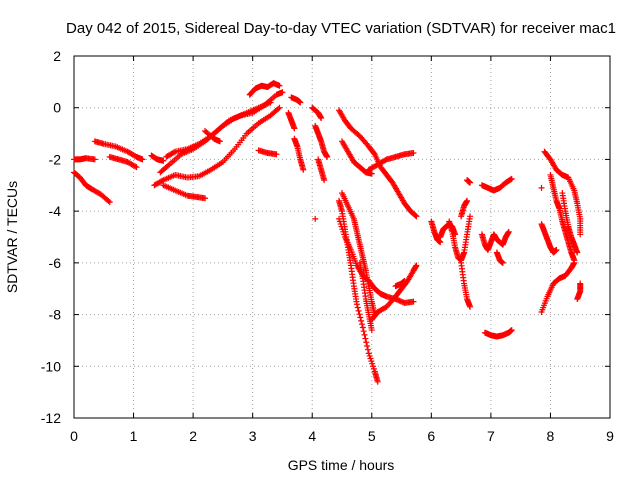 The width and height of the screenshot is (640, 480). I want to click on x-tick-label: 1, so click(134, 436).